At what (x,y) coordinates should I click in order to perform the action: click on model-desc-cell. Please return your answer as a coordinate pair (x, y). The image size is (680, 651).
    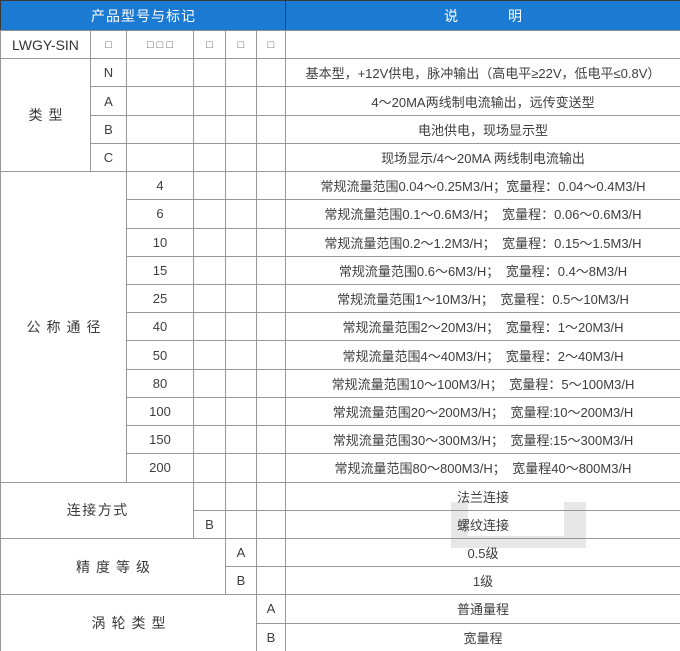
    Looking at the image, I should click on (482, 44).